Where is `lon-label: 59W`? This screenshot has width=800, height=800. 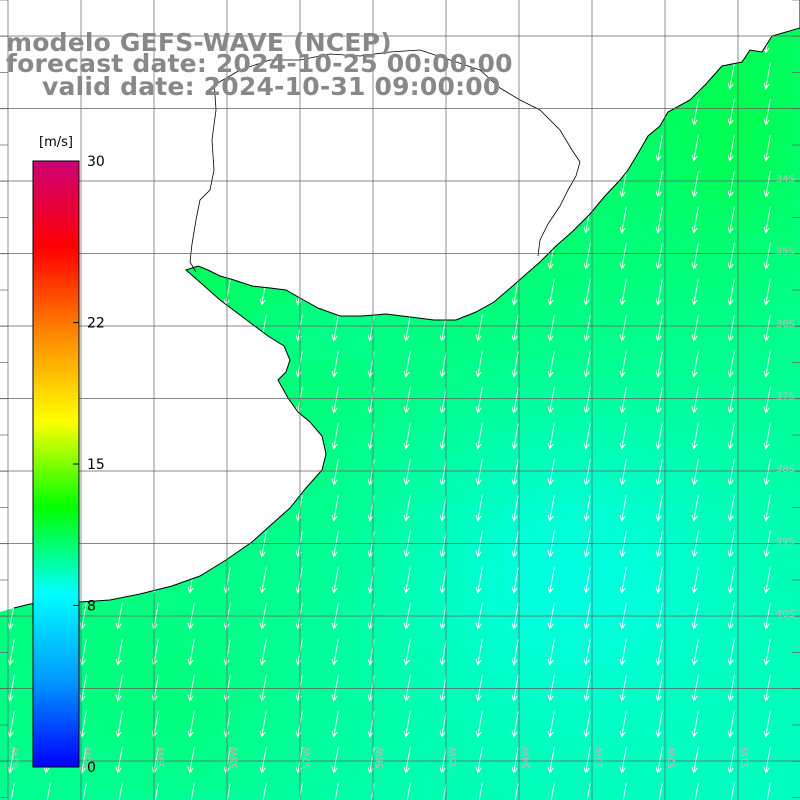 lon-label: 59W is located at coordinates (161, 758).